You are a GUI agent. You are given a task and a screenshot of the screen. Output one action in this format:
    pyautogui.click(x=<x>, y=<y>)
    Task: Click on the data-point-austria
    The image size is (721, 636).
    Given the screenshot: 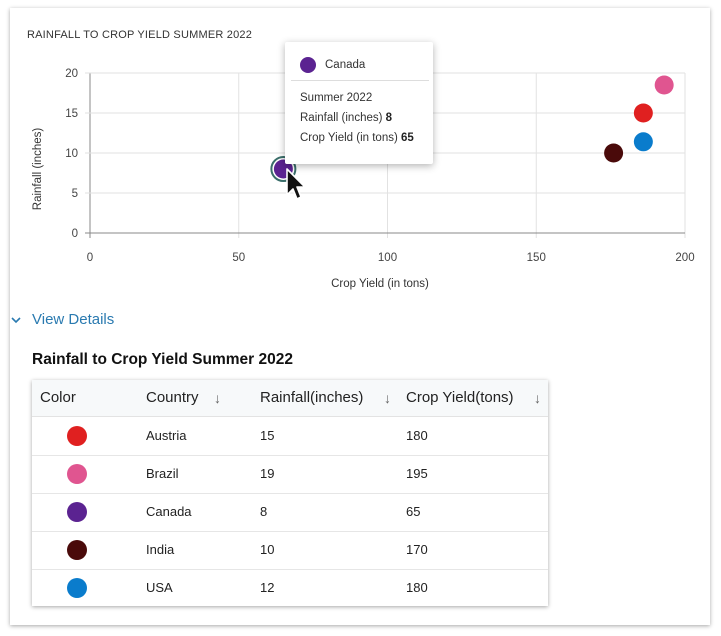 What is the action you would take?
    pyautogui.click(x=643, y=113)
    